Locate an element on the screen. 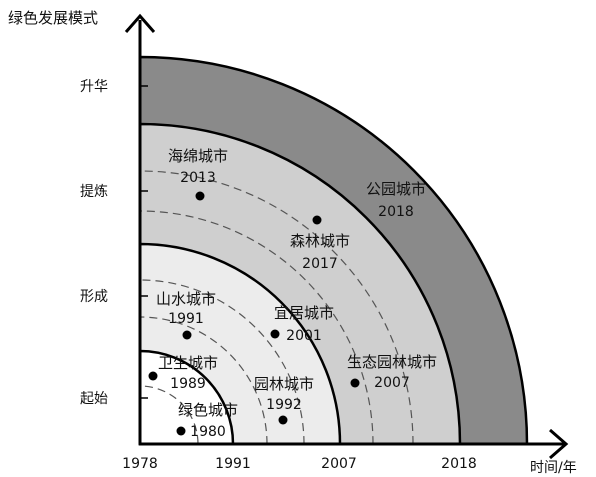  x-axis-arrow-icon is located at coordinates (559, 444).